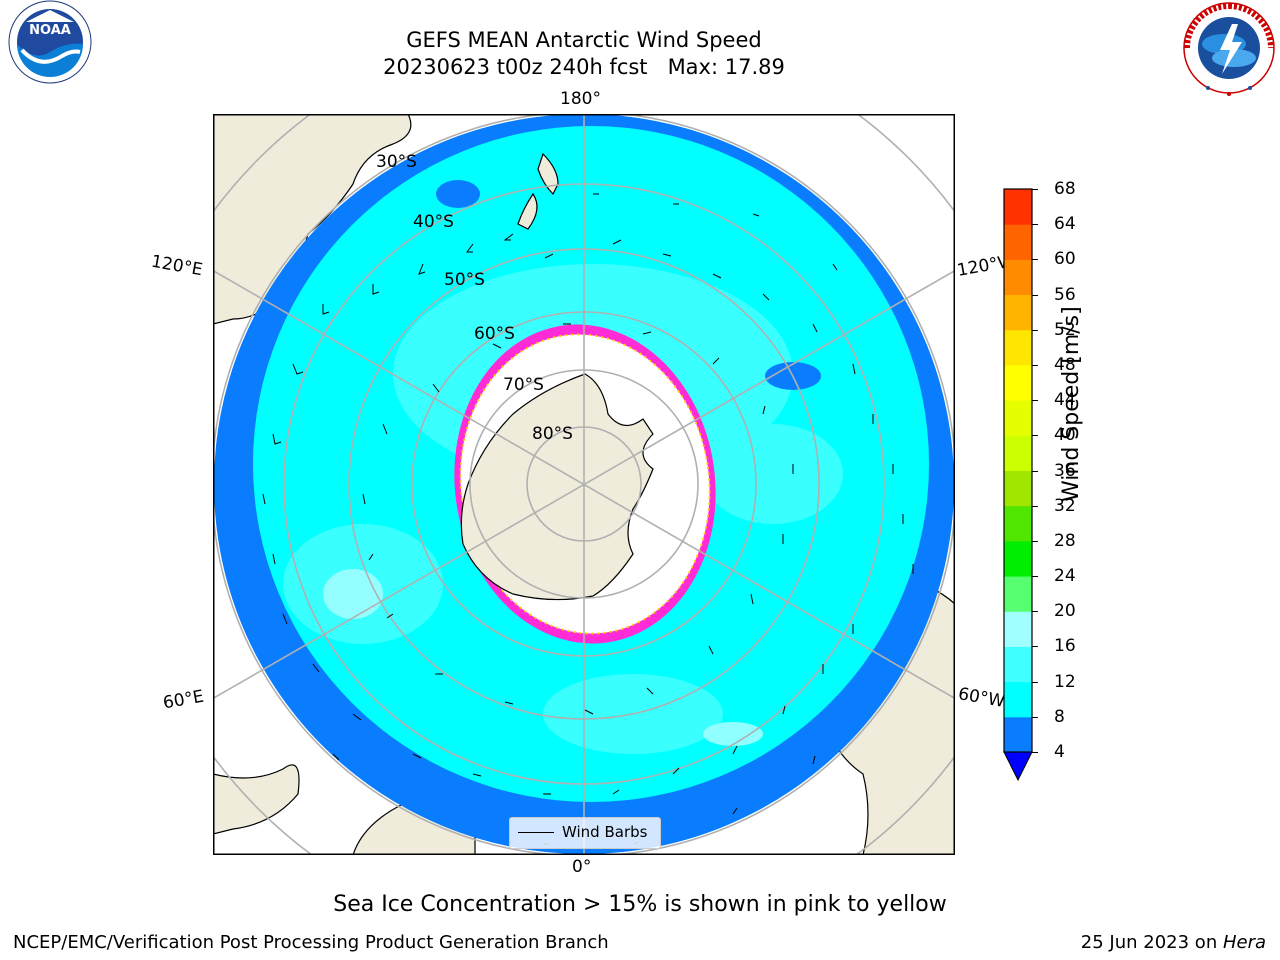  Describe the element at coordinates (433, 222) in the screenshot. I see `lat-label-40s: 40°S` at that location.